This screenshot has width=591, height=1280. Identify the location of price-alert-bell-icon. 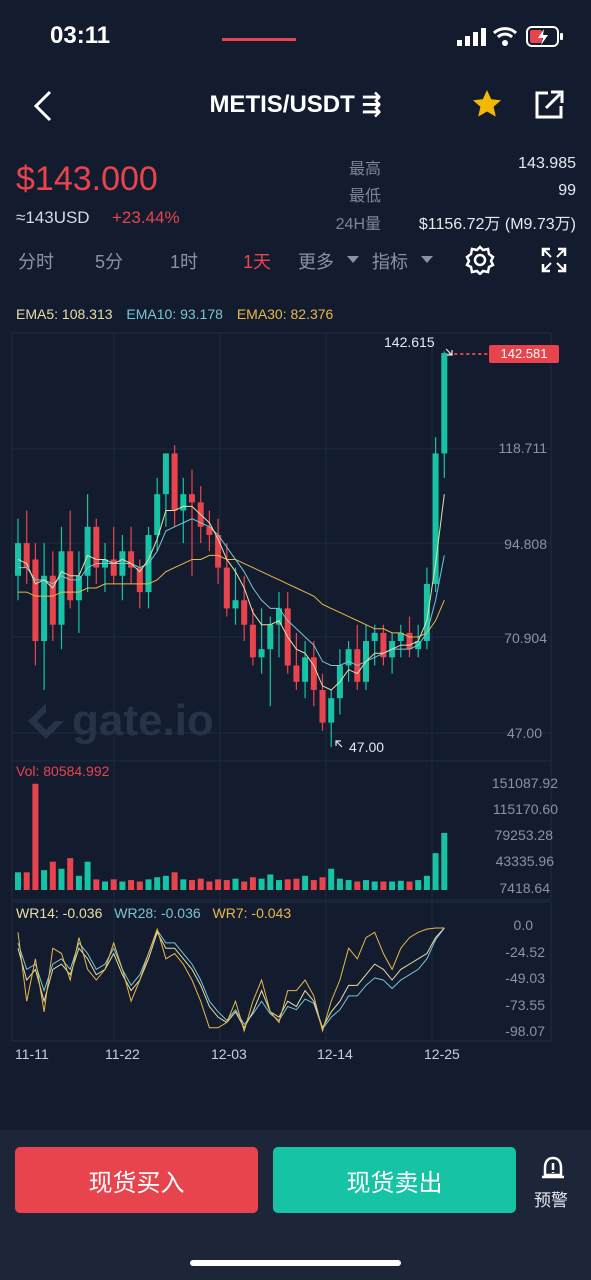
(553, 1170).